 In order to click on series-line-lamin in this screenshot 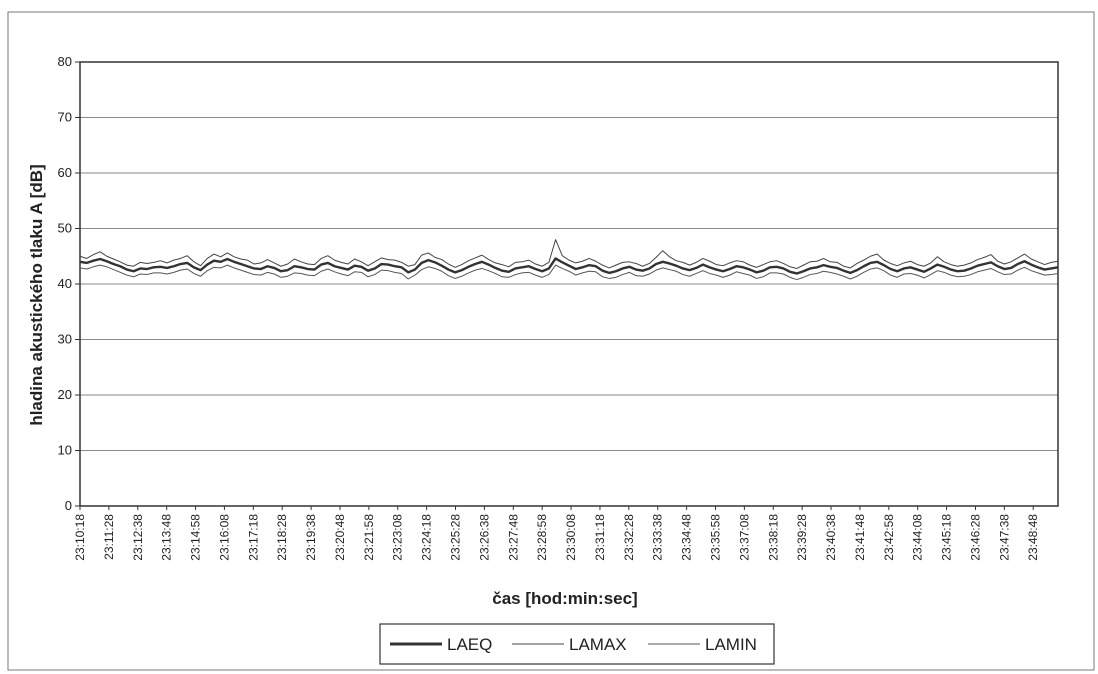, I will do `click(569, 272)`.